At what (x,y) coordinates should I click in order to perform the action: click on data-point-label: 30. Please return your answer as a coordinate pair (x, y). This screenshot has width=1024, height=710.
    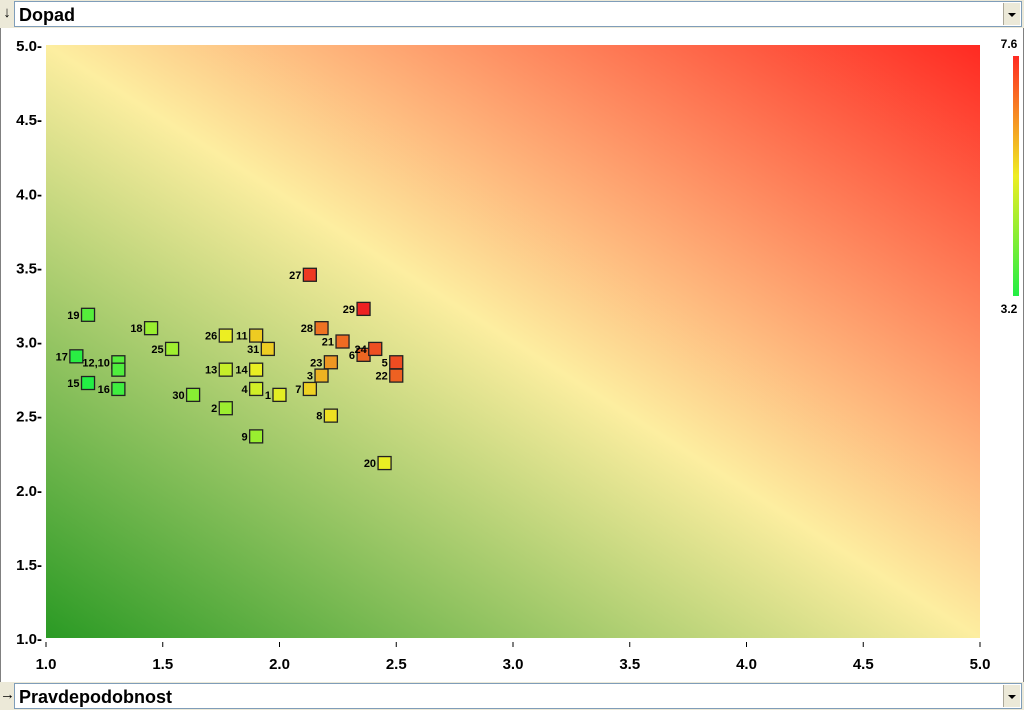
    Looking at the image, I should click on (178, 396).